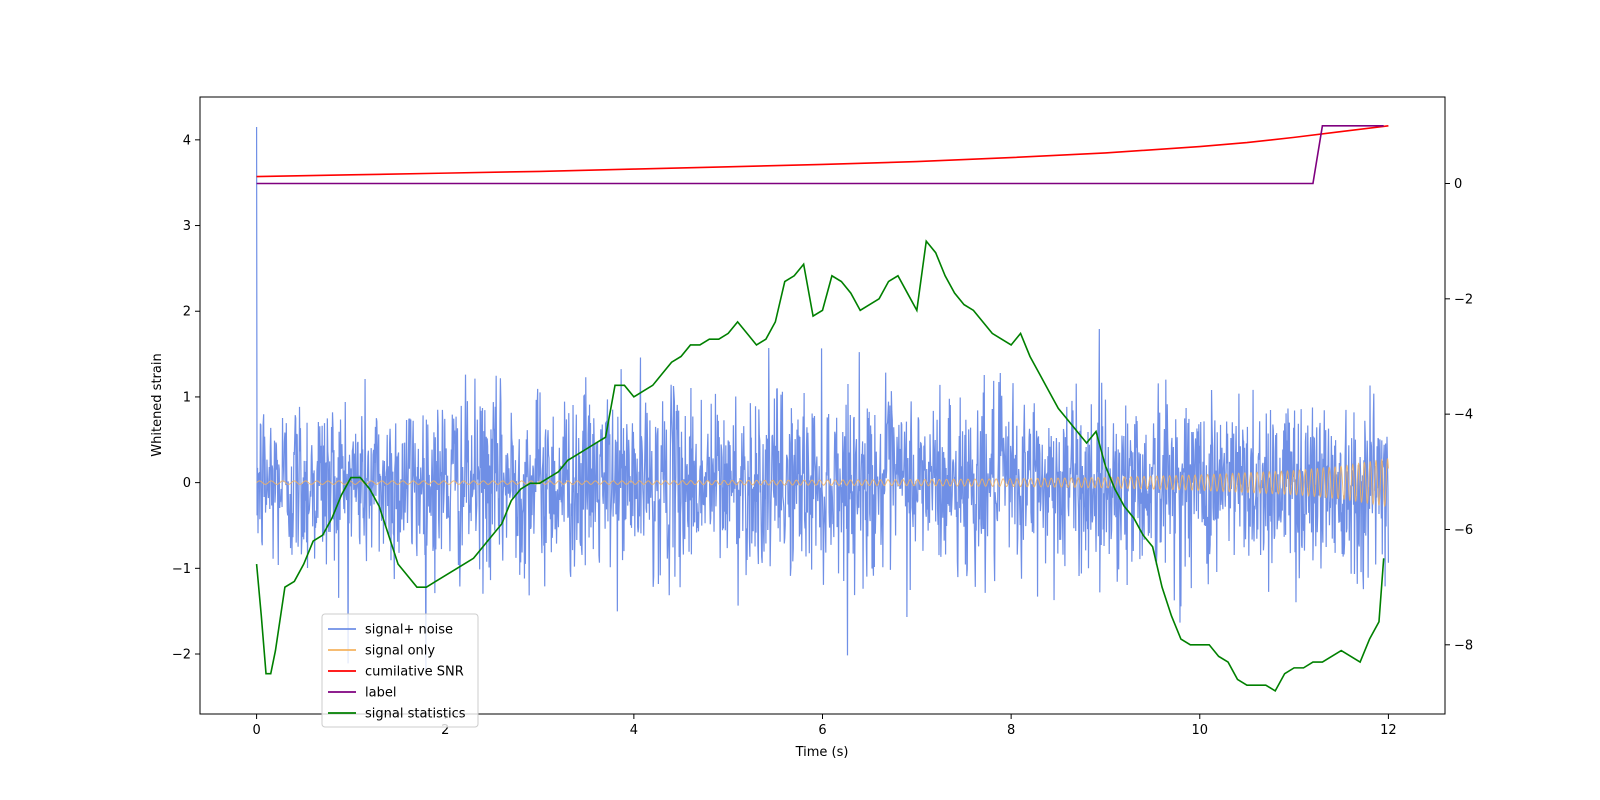 The image size is (1600, 800). What do you see at coordinates (187, 226) in the screenshot?
I see `y-tick-label-left: 3` at bounding box center [187, 226].